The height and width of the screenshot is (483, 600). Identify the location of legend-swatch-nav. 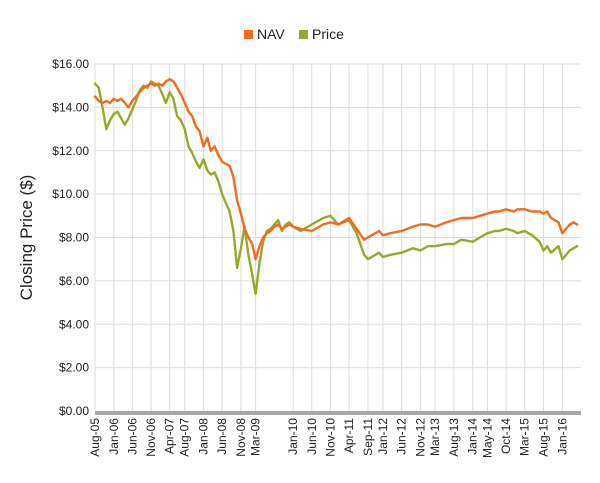
(248, 34).